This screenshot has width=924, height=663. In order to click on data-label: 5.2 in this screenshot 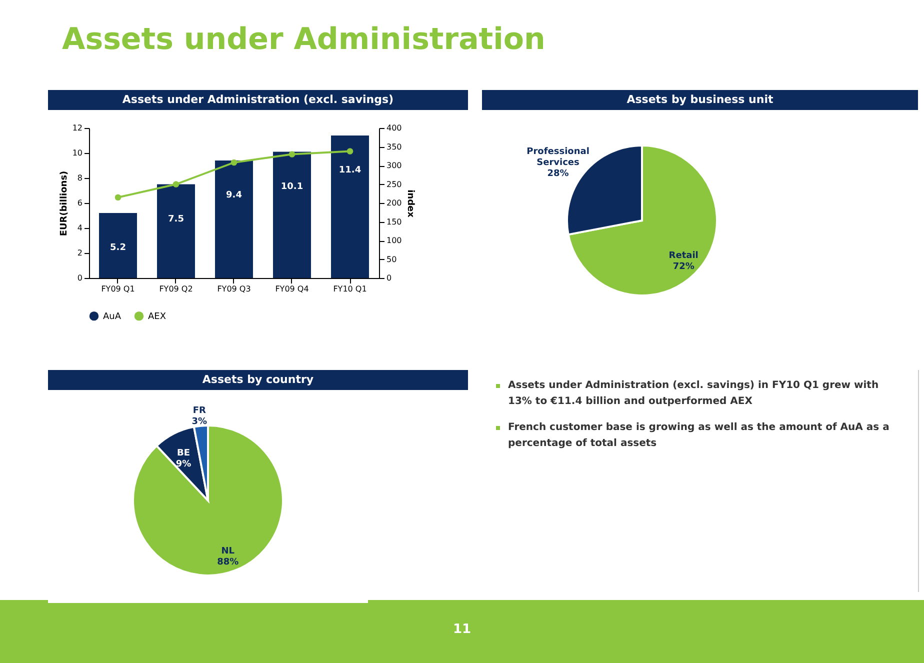, I will do `click(118, 248)`.